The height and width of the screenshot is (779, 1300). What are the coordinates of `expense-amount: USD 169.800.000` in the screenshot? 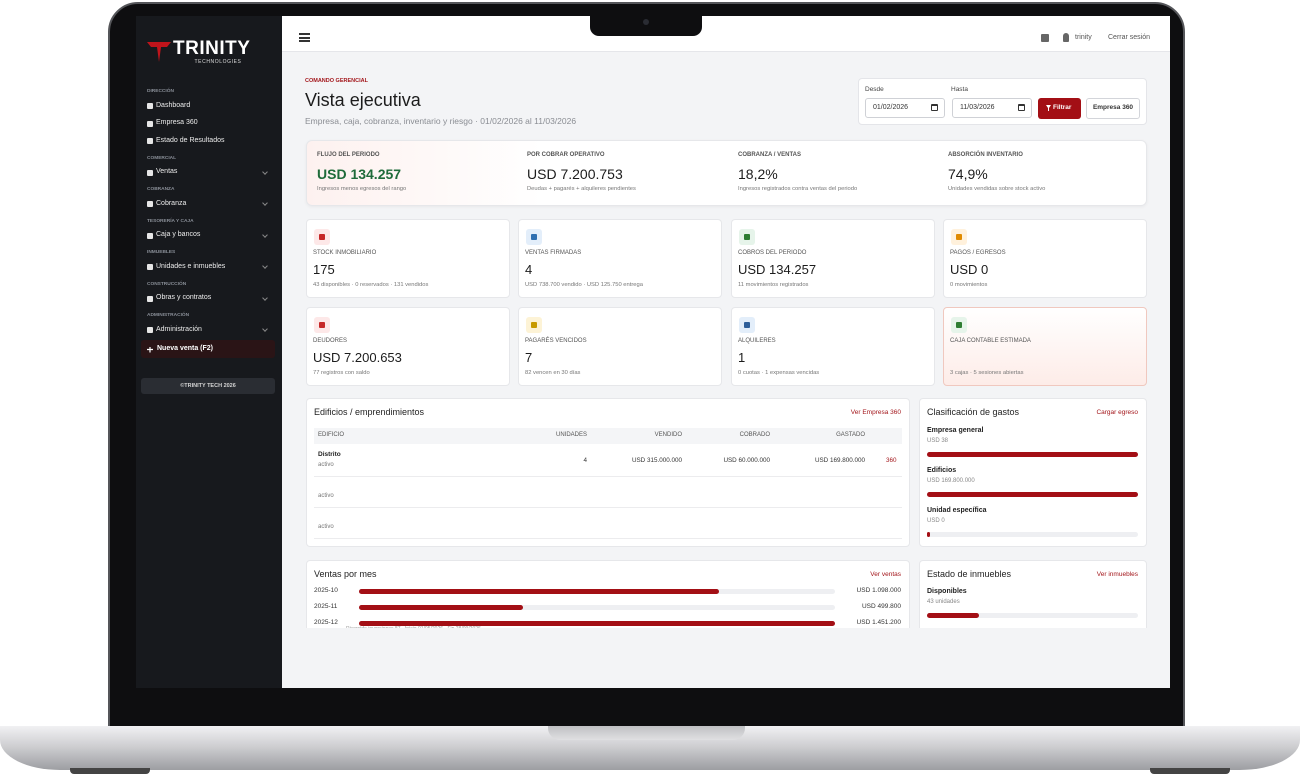 It's located at (951, 481).